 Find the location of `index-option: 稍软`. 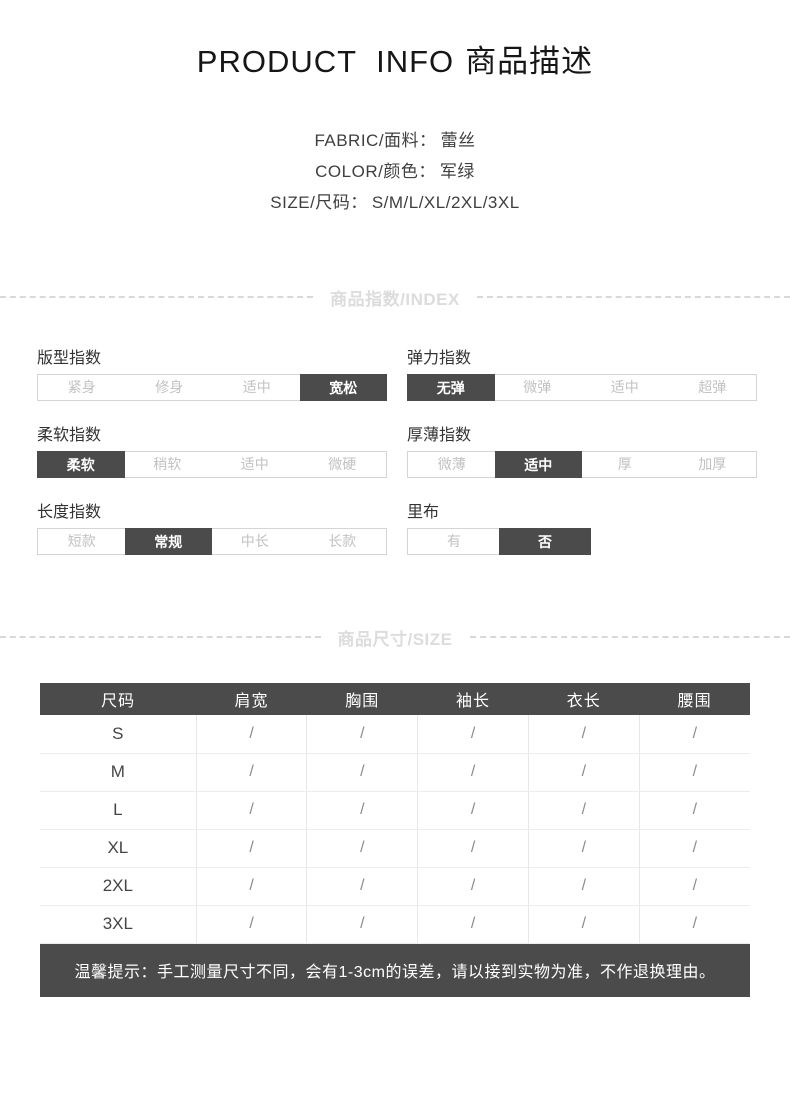

index-option: 稍软 is located at coordinates (167, 464).